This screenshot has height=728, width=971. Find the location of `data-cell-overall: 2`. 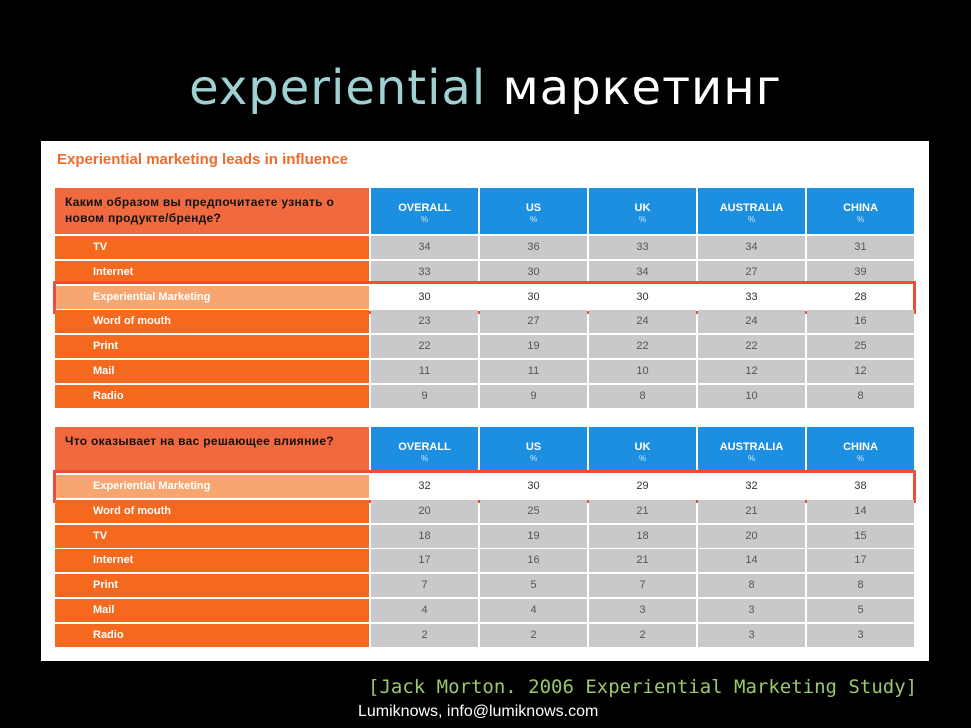

data-cell-overall: 2 is located at coordinates (424, 635).